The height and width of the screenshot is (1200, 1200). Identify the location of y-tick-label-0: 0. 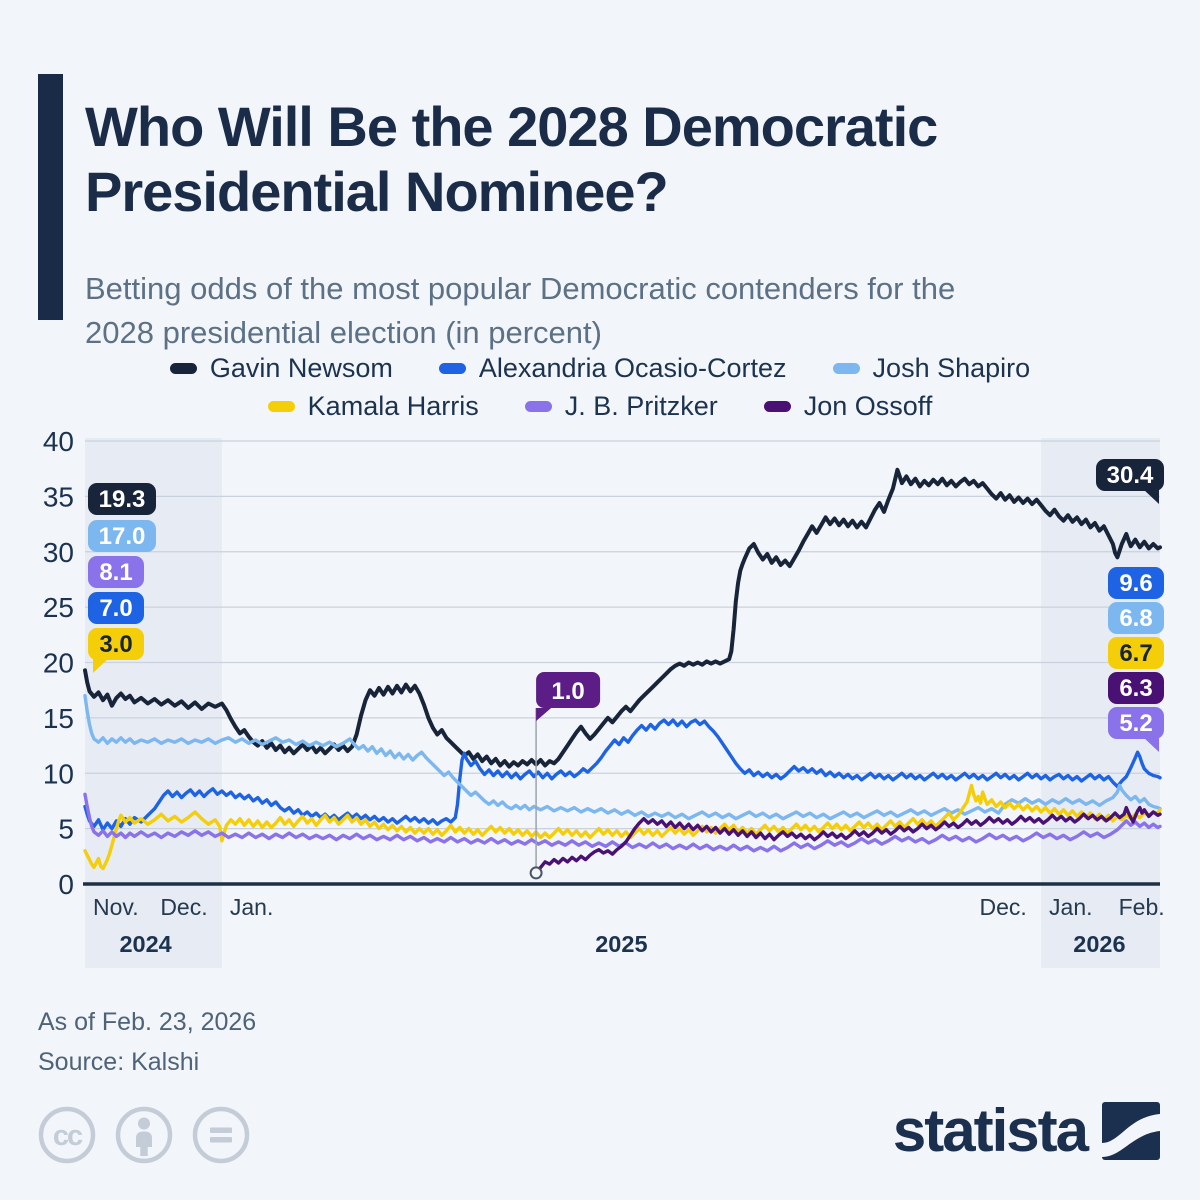
(66, 884).